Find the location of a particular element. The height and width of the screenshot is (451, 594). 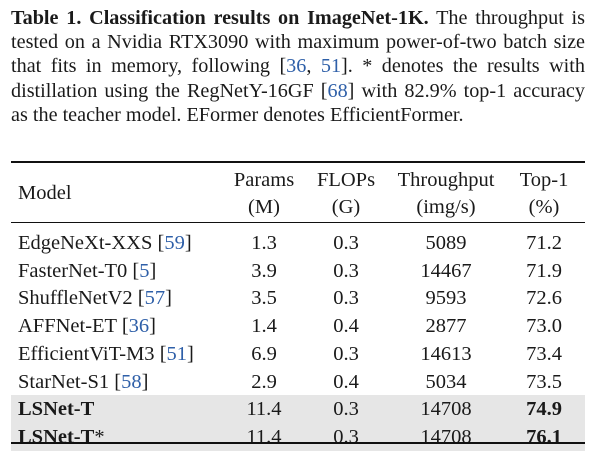

citation-link: 59 is located at coordinates (174, 243).